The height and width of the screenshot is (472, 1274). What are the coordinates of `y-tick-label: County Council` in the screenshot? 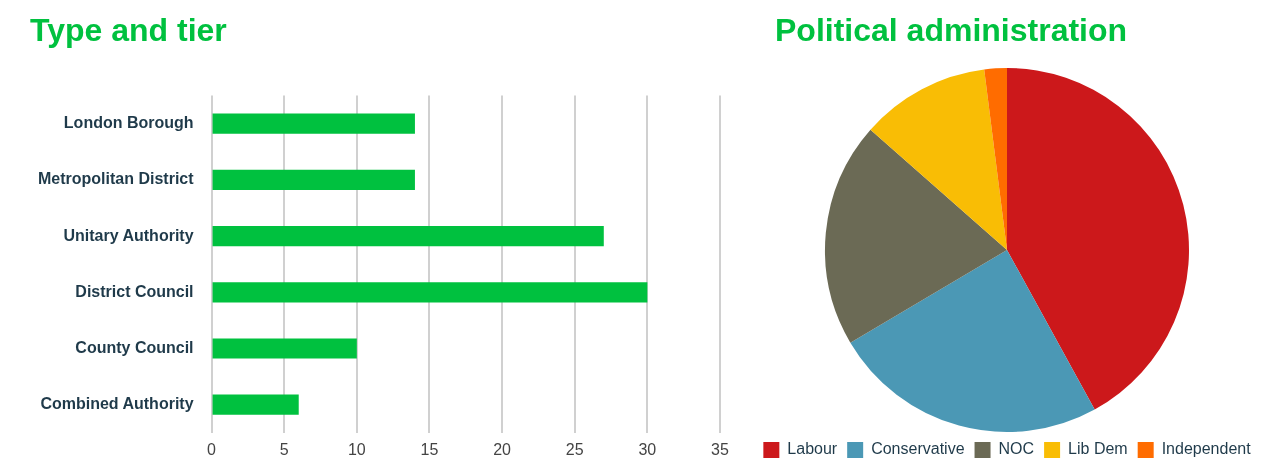 It's located at (134, 347).